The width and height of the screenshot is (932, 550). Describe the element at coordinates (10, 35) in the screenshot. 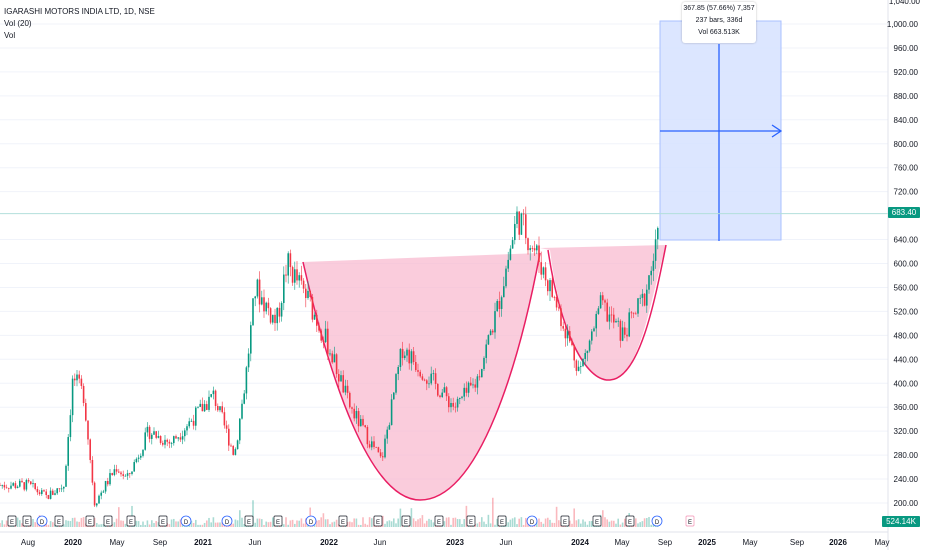

I see `volume-label: Vol` at that location.